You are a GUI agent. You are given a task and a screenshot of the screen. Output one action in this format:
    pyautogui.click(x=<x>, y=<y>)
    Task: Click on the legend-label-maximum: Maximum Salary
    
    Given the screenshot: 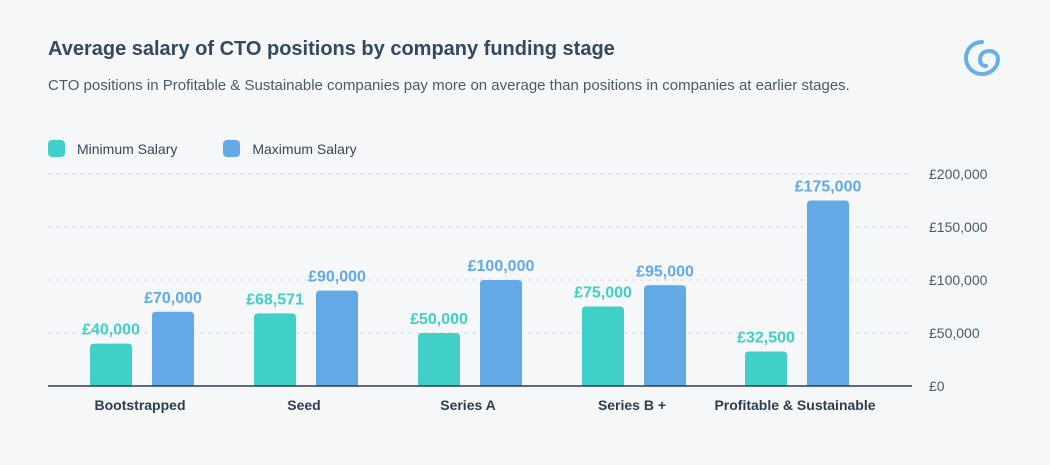 What is the action you would take?
    pyautogui.click(x=304, y=148)
    